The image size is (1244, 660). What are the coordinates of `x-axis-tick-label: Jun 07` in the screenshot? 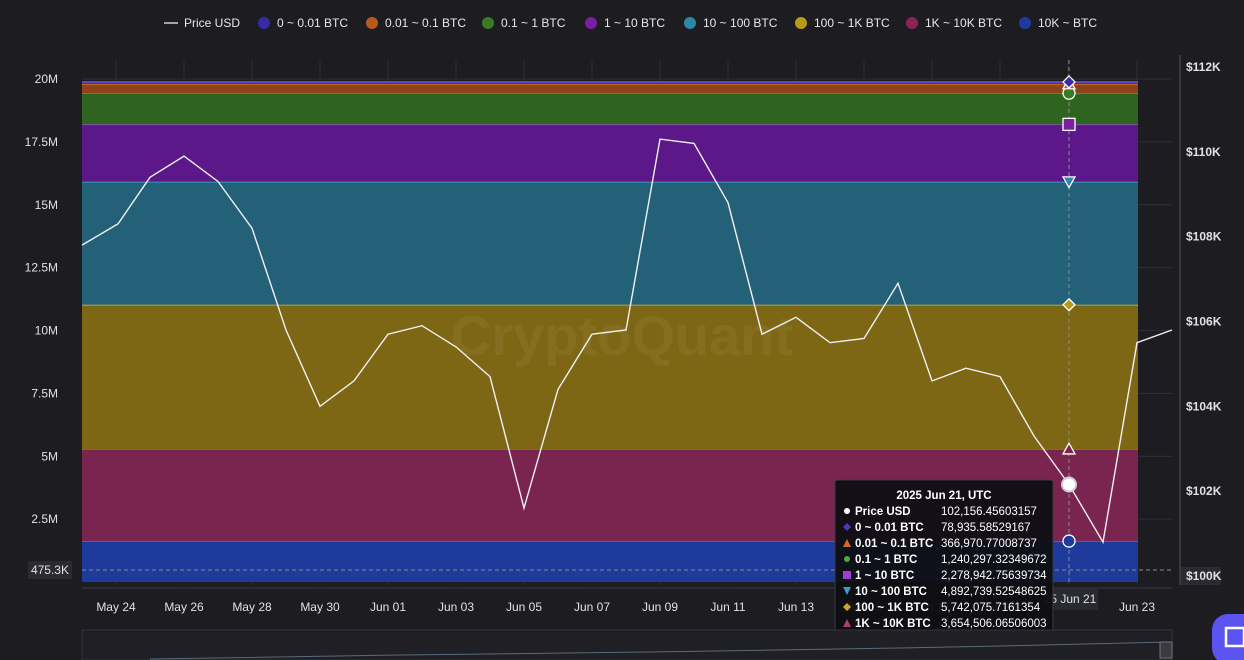 It's located at (592, 607).